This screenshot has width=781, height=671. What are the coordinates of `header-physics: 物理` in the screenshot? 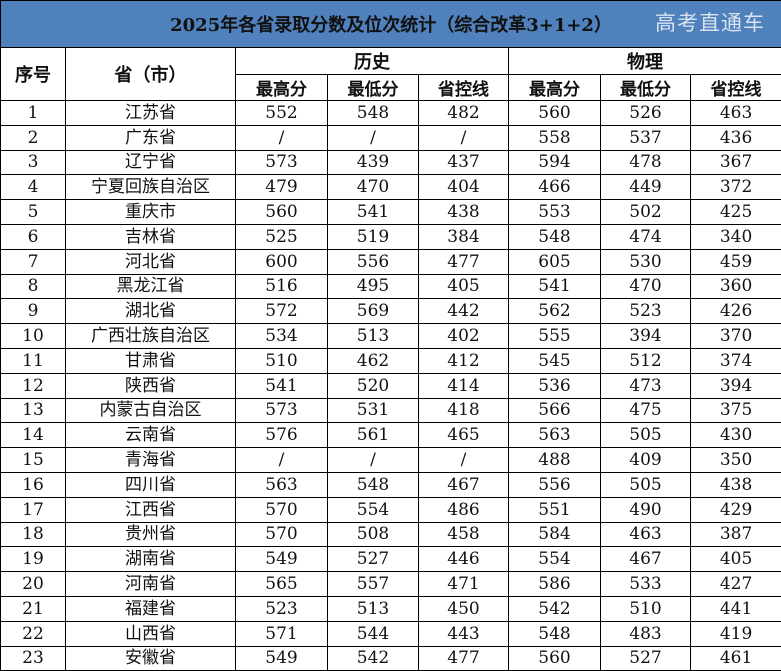 It's located at (645, 61).